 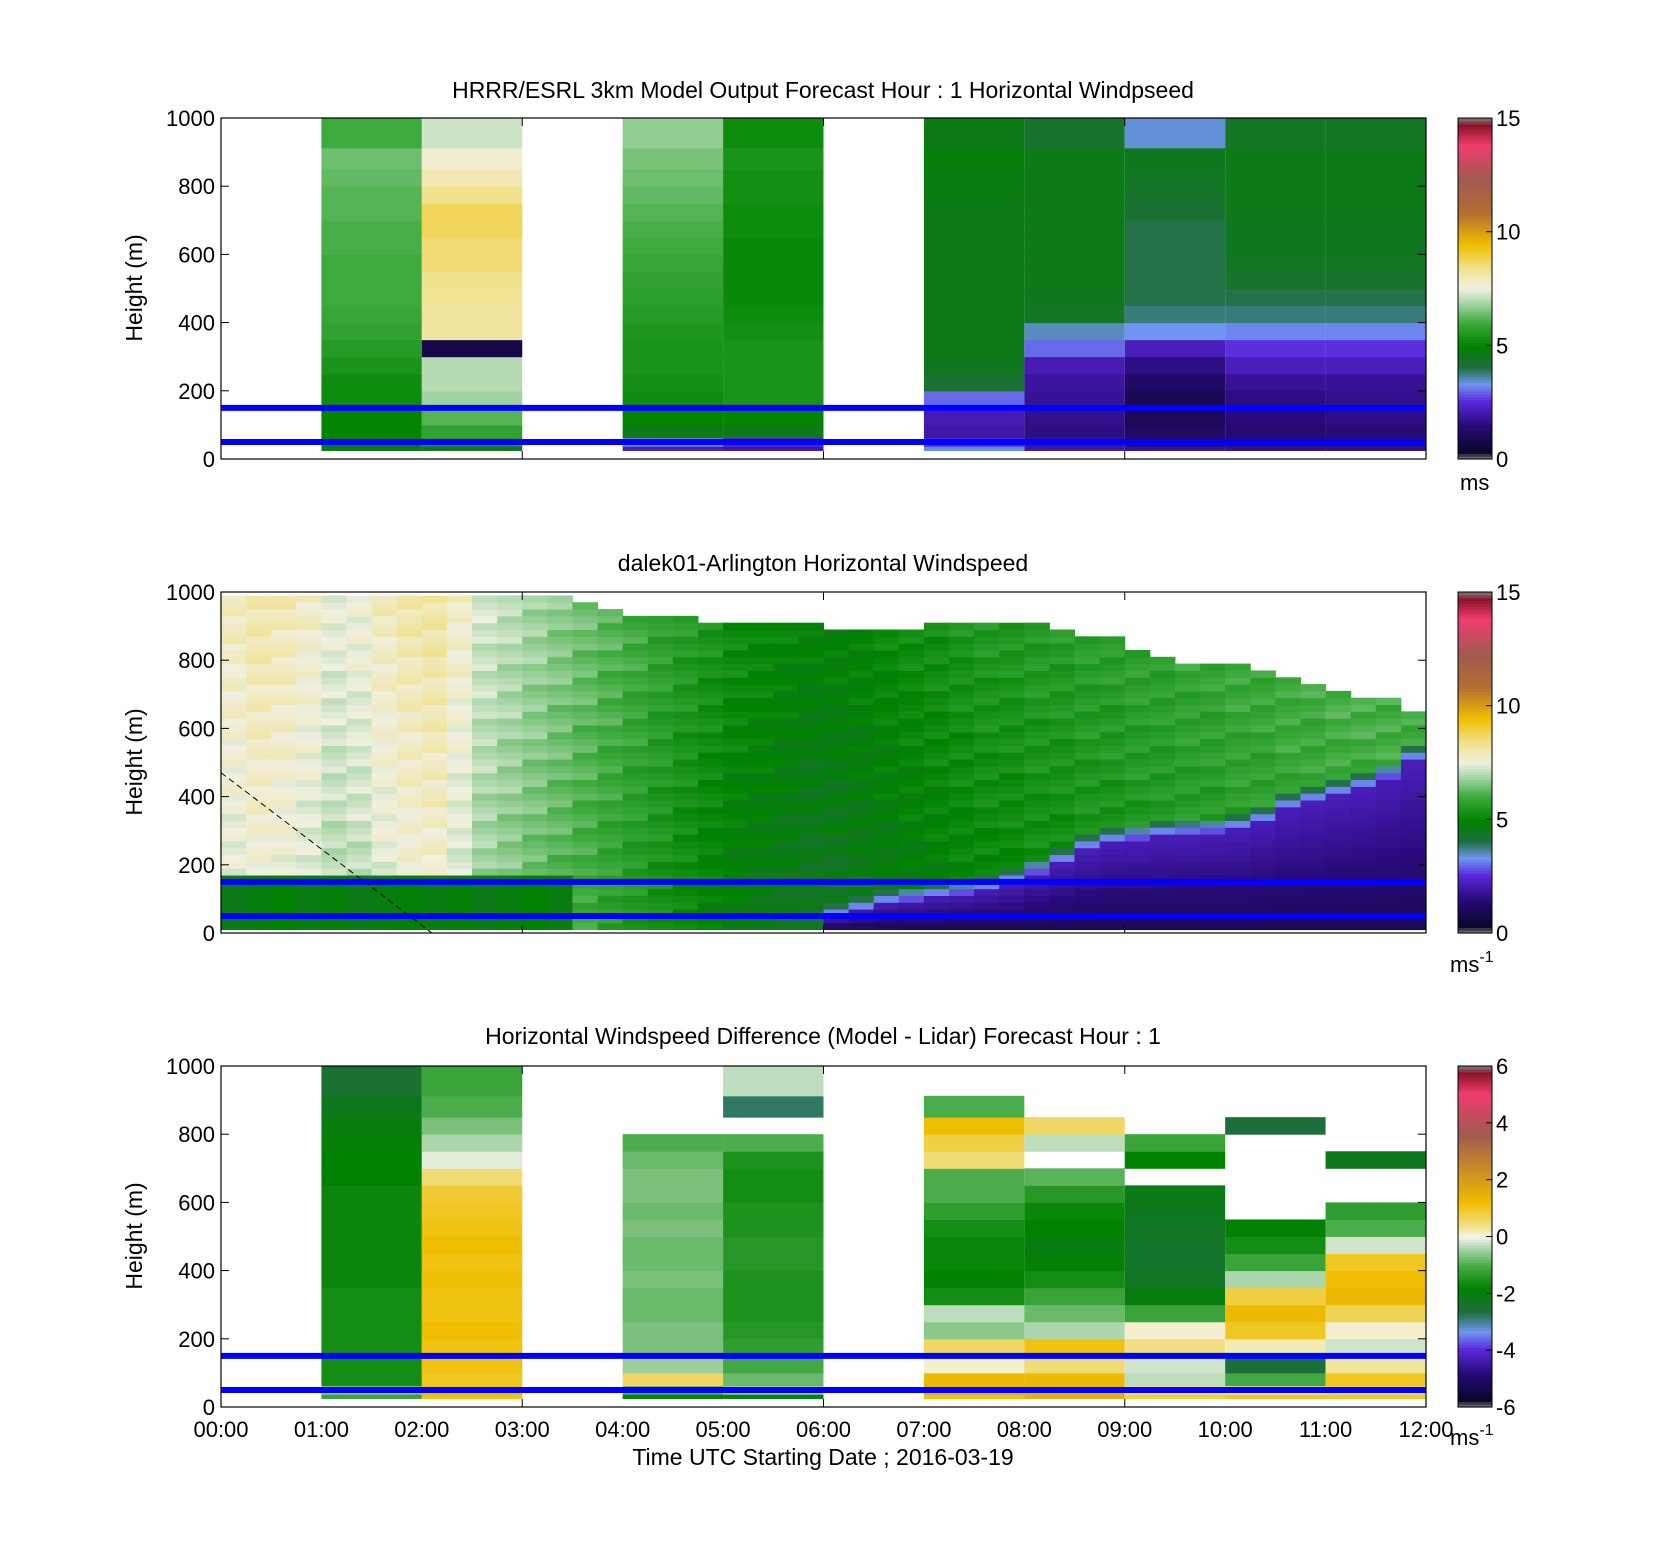 I want to click on y-tick-label: 400, so click(x=196, y=1271).